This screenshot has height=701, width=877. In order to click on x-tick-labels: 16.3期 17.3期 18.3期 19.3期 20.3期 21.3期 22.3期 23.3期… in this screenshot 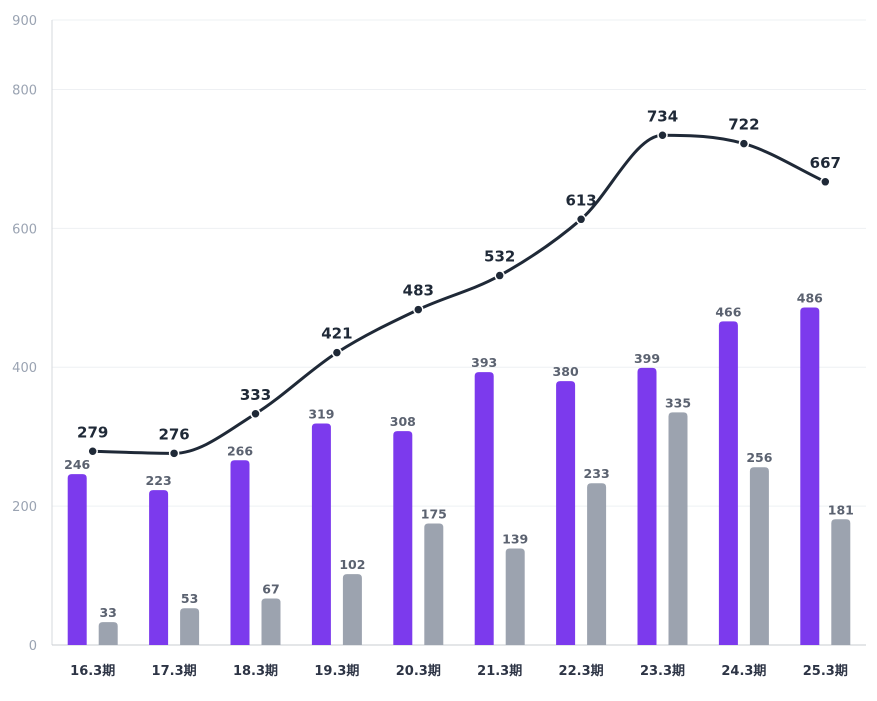, I will do `click(459, 671)`.